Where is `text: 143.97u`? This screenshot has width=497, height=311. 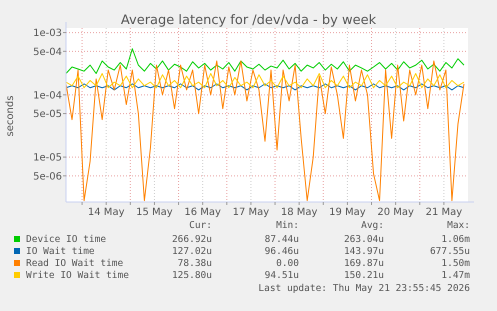 text: 143.97u is located at coordinates (364, 251).